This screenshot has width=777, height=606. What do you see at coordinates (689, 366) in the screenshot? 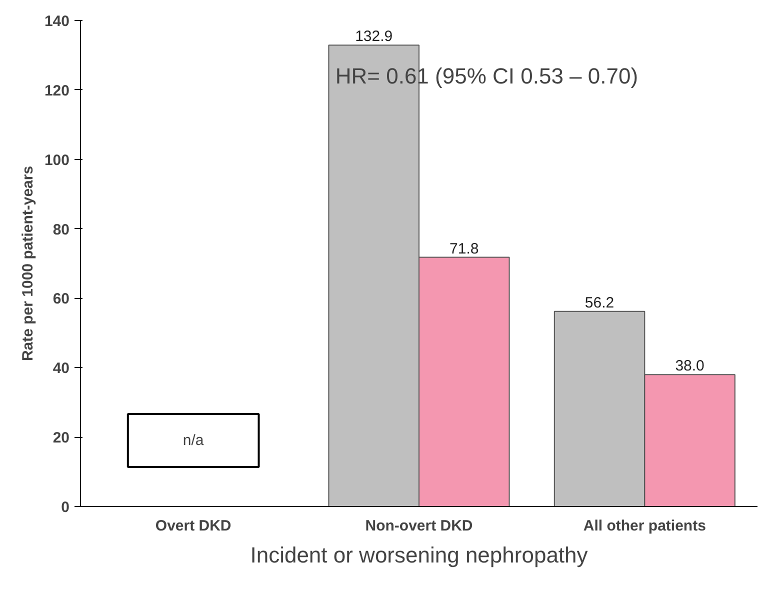
I see `data-label: 38.0` at bounding box center [689, 366].